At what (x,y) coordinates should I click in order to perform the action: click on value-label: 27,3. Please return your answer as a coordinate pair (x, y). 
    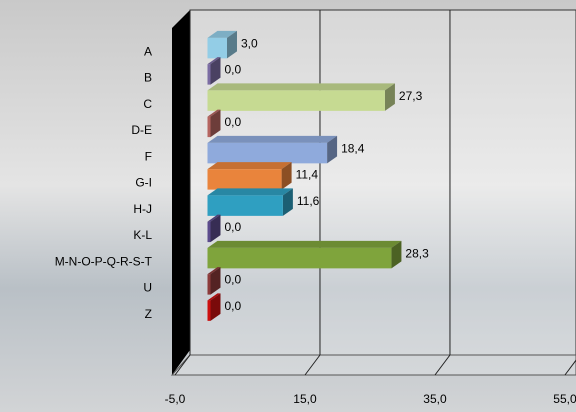
    Looking at the image, I should click on (411, 96).